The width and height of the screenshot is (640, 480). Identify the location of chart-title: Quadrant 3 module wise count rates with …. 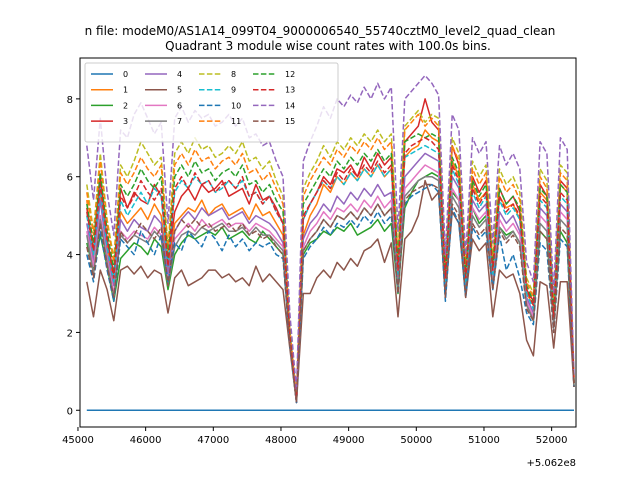
(328, 46).